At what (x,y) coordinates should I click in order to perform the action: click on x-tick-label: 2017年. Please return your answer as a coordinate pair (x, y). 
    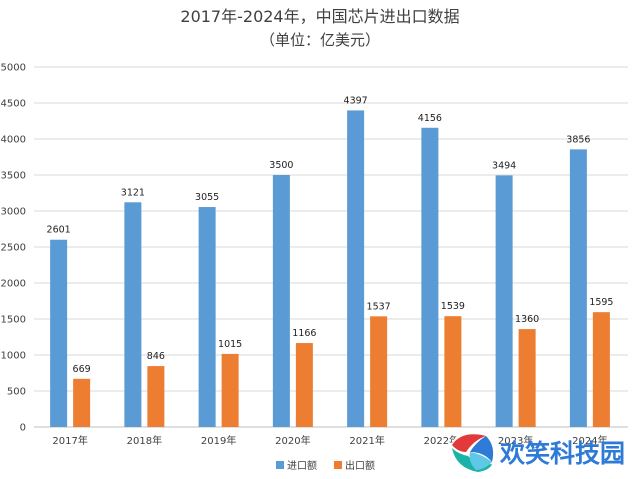
    Looking at the image, I should click on (69, 440).